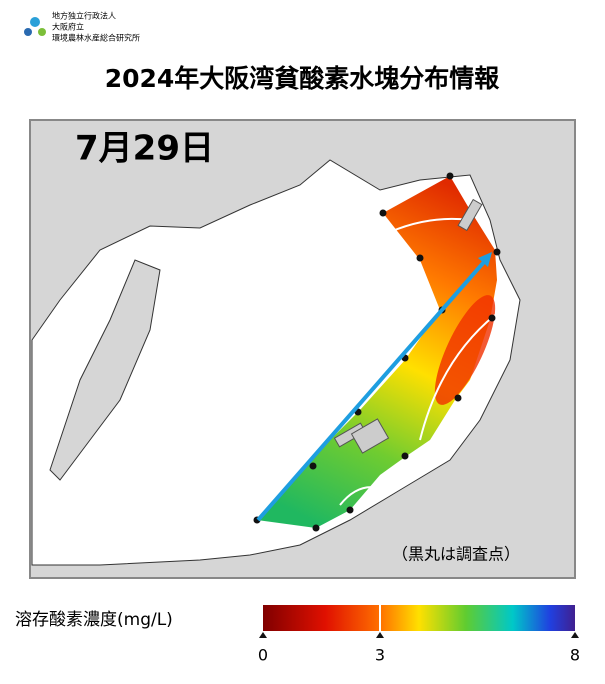  What do you see at coordinates (380, 655) in the screenshot?
I see `tick-label: 3` at bounding box center [380, 655].